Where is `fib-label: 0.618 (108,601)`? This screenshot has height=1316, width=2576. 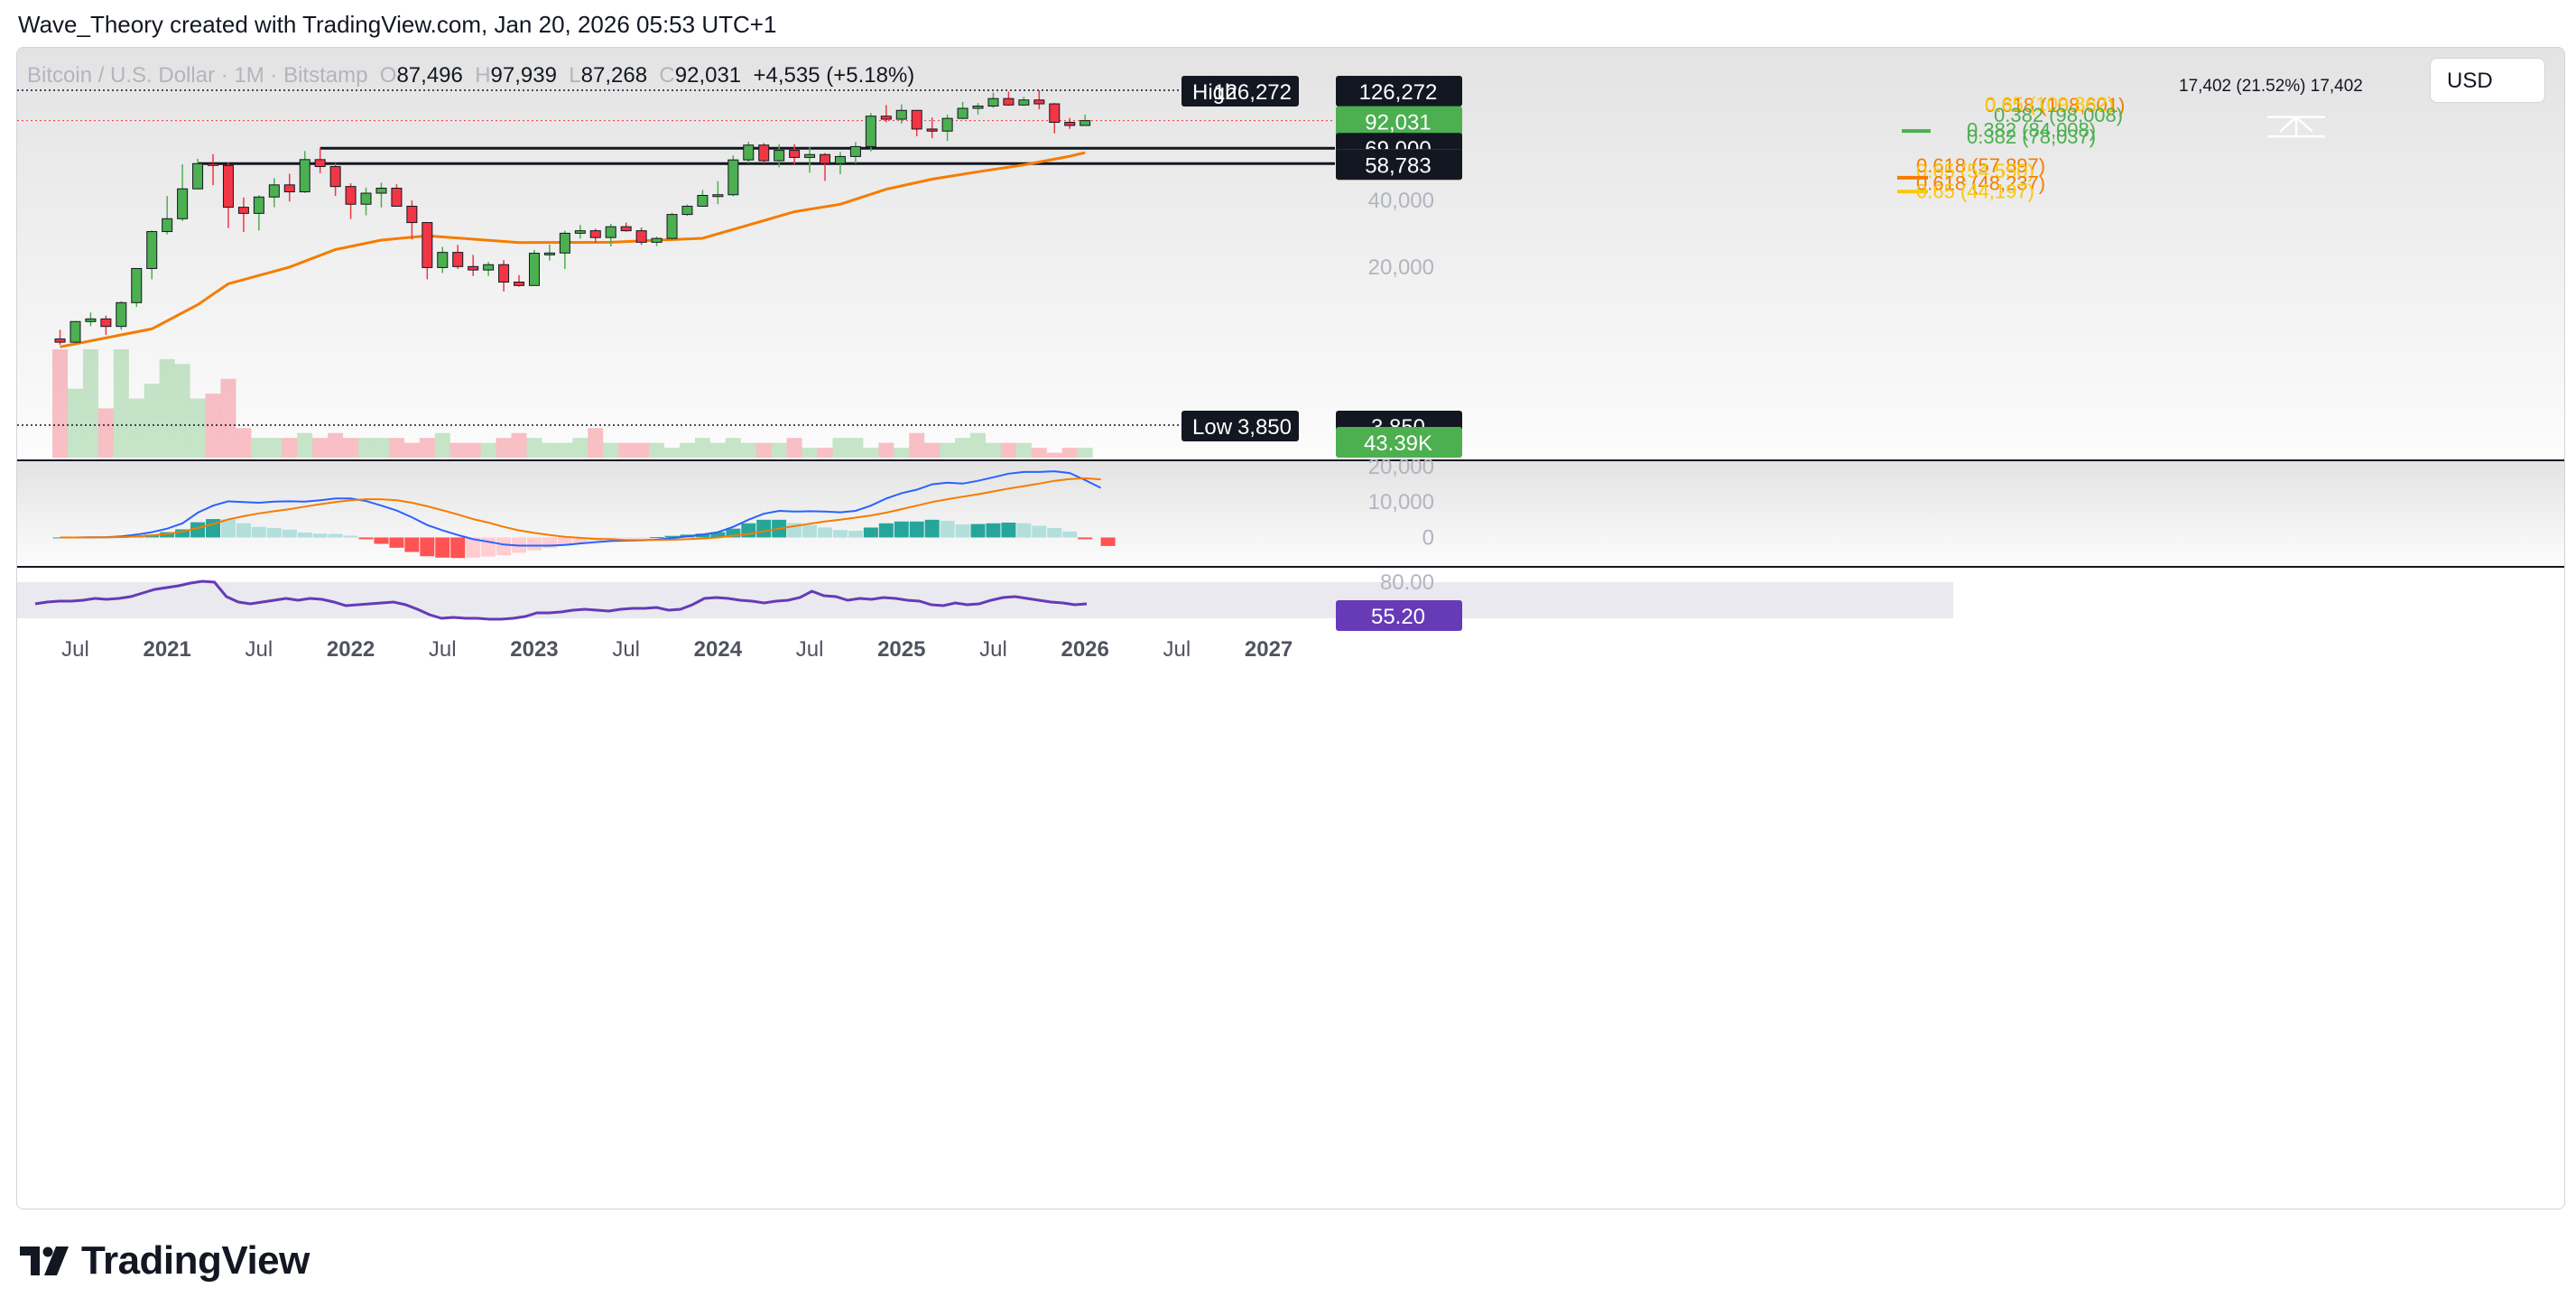 fib-label: 0.618 (108,601) is located at coordinates (2055, 105).